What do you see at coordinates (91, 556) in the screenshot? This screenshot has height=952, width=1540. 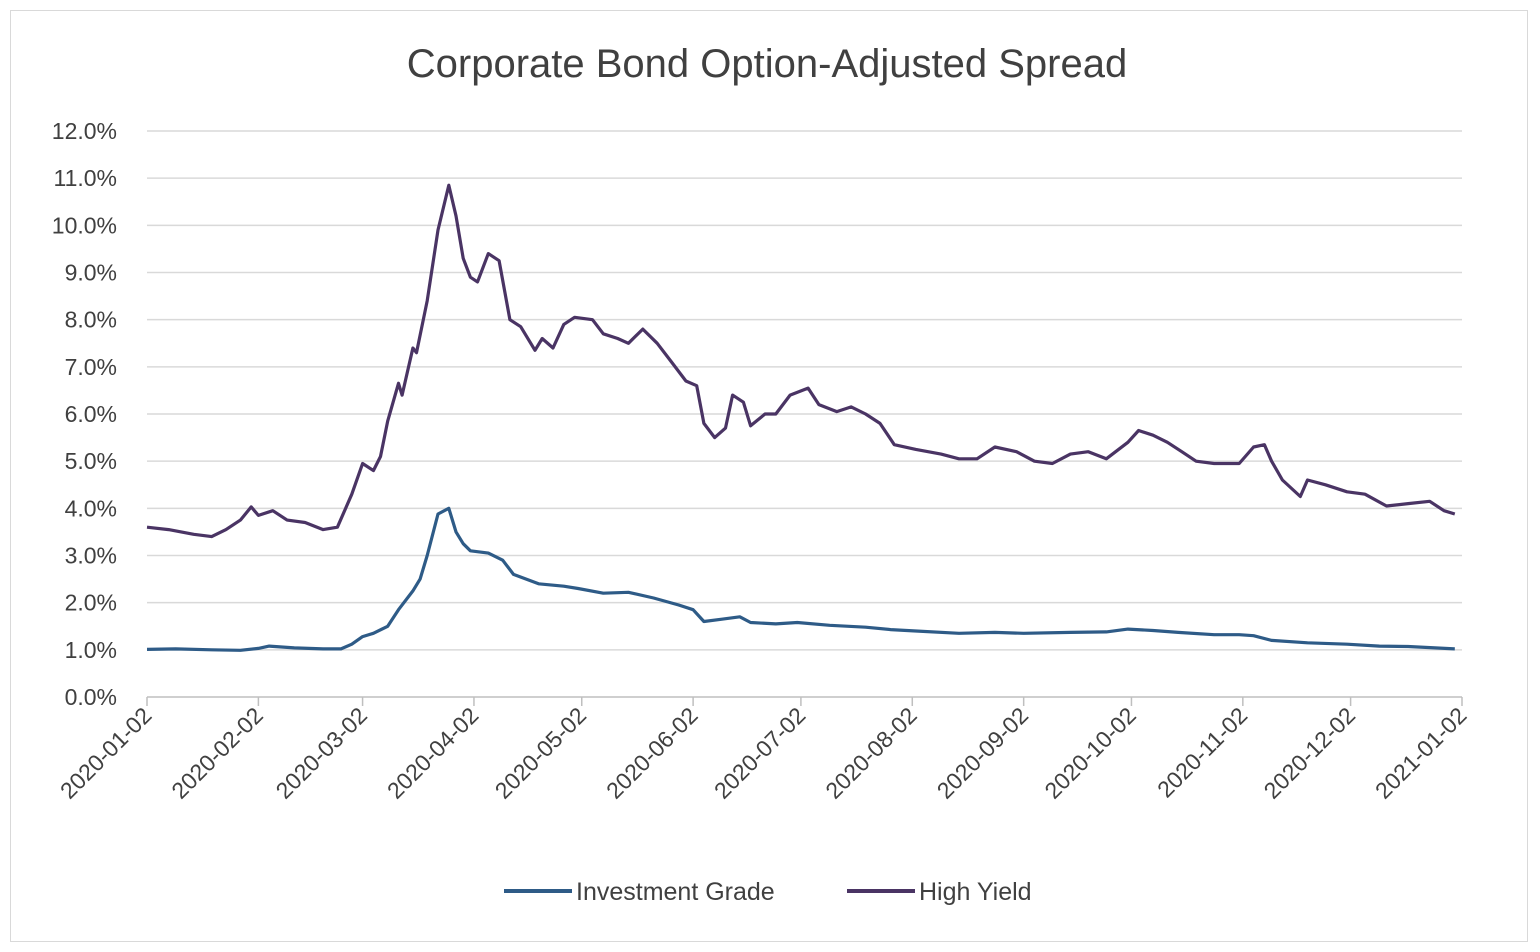 I see `y-tick-label: 3.0%` at bounding box center [91, 556].